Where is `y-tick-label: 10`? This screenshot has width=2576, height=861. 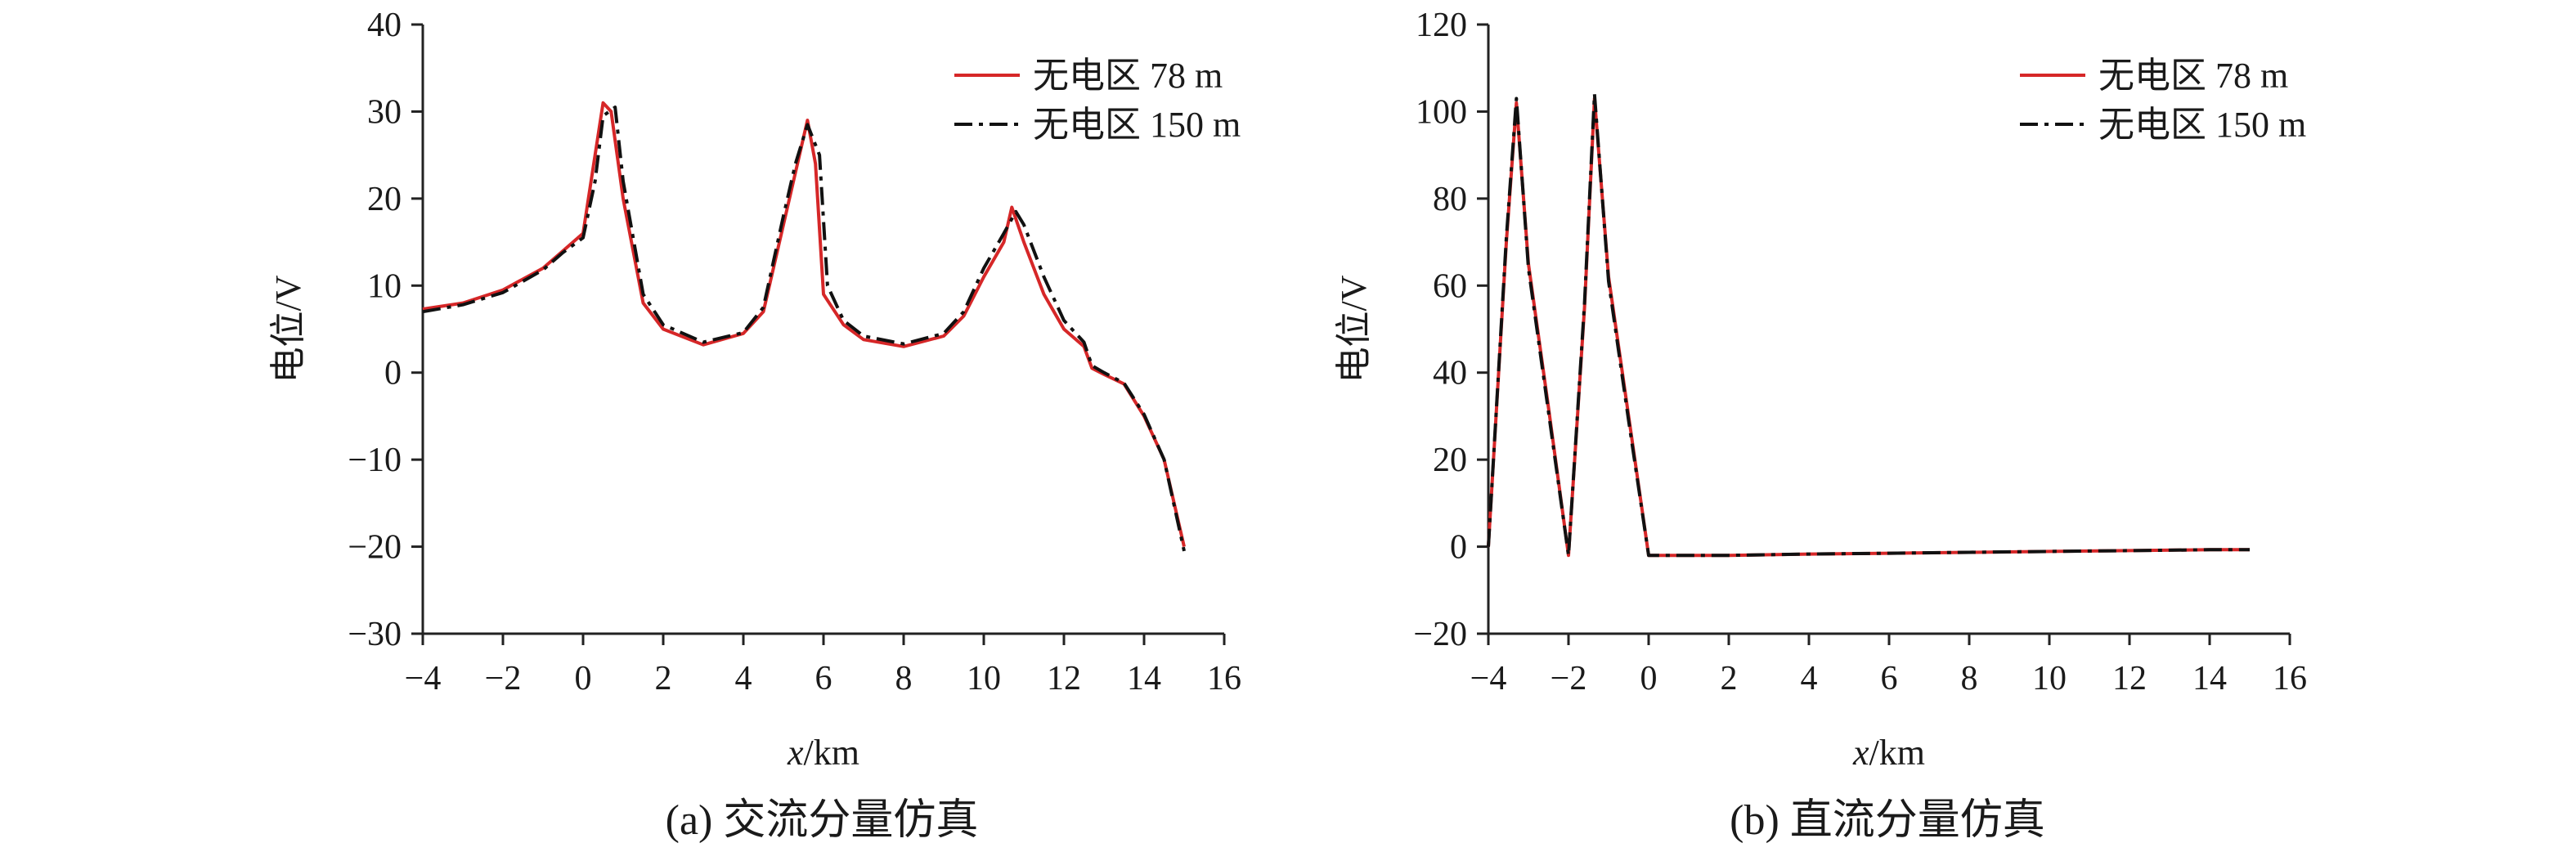 y-tick-label: 10 is located at coordinates (385, 286).